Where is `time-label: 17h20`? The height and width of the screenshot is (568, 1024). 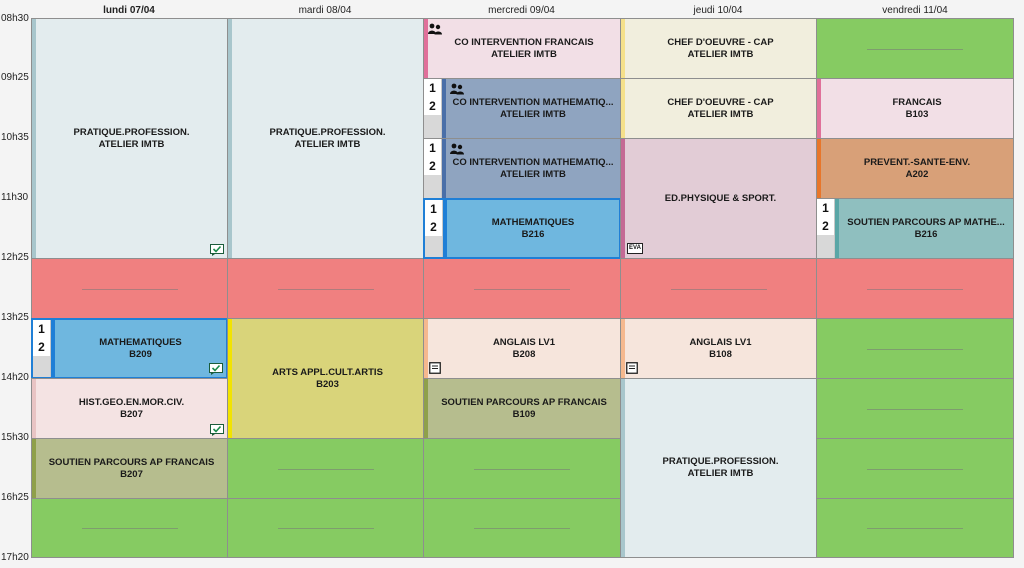
time-label: 17h20 is located at coordinates (15, 557).